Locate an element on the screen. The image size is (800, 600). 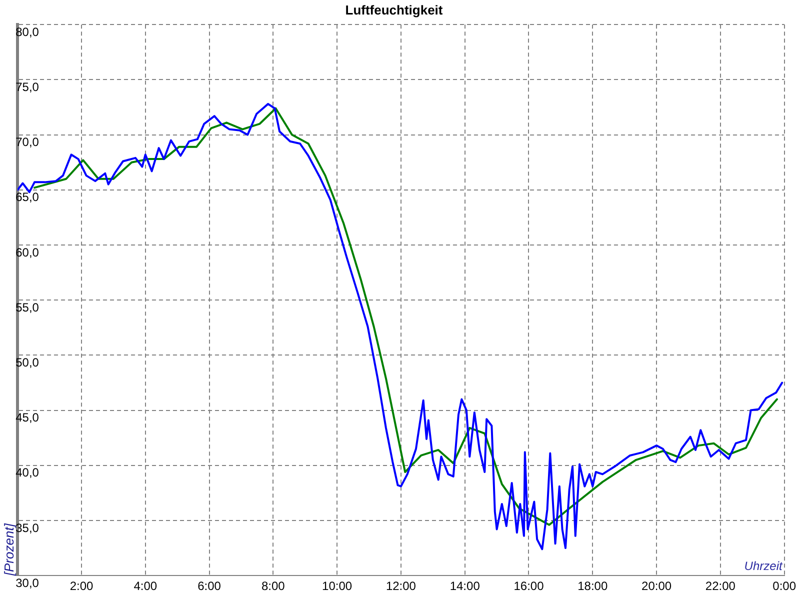
x-tick-label: 2:00 is located at coordinates (82, 586).